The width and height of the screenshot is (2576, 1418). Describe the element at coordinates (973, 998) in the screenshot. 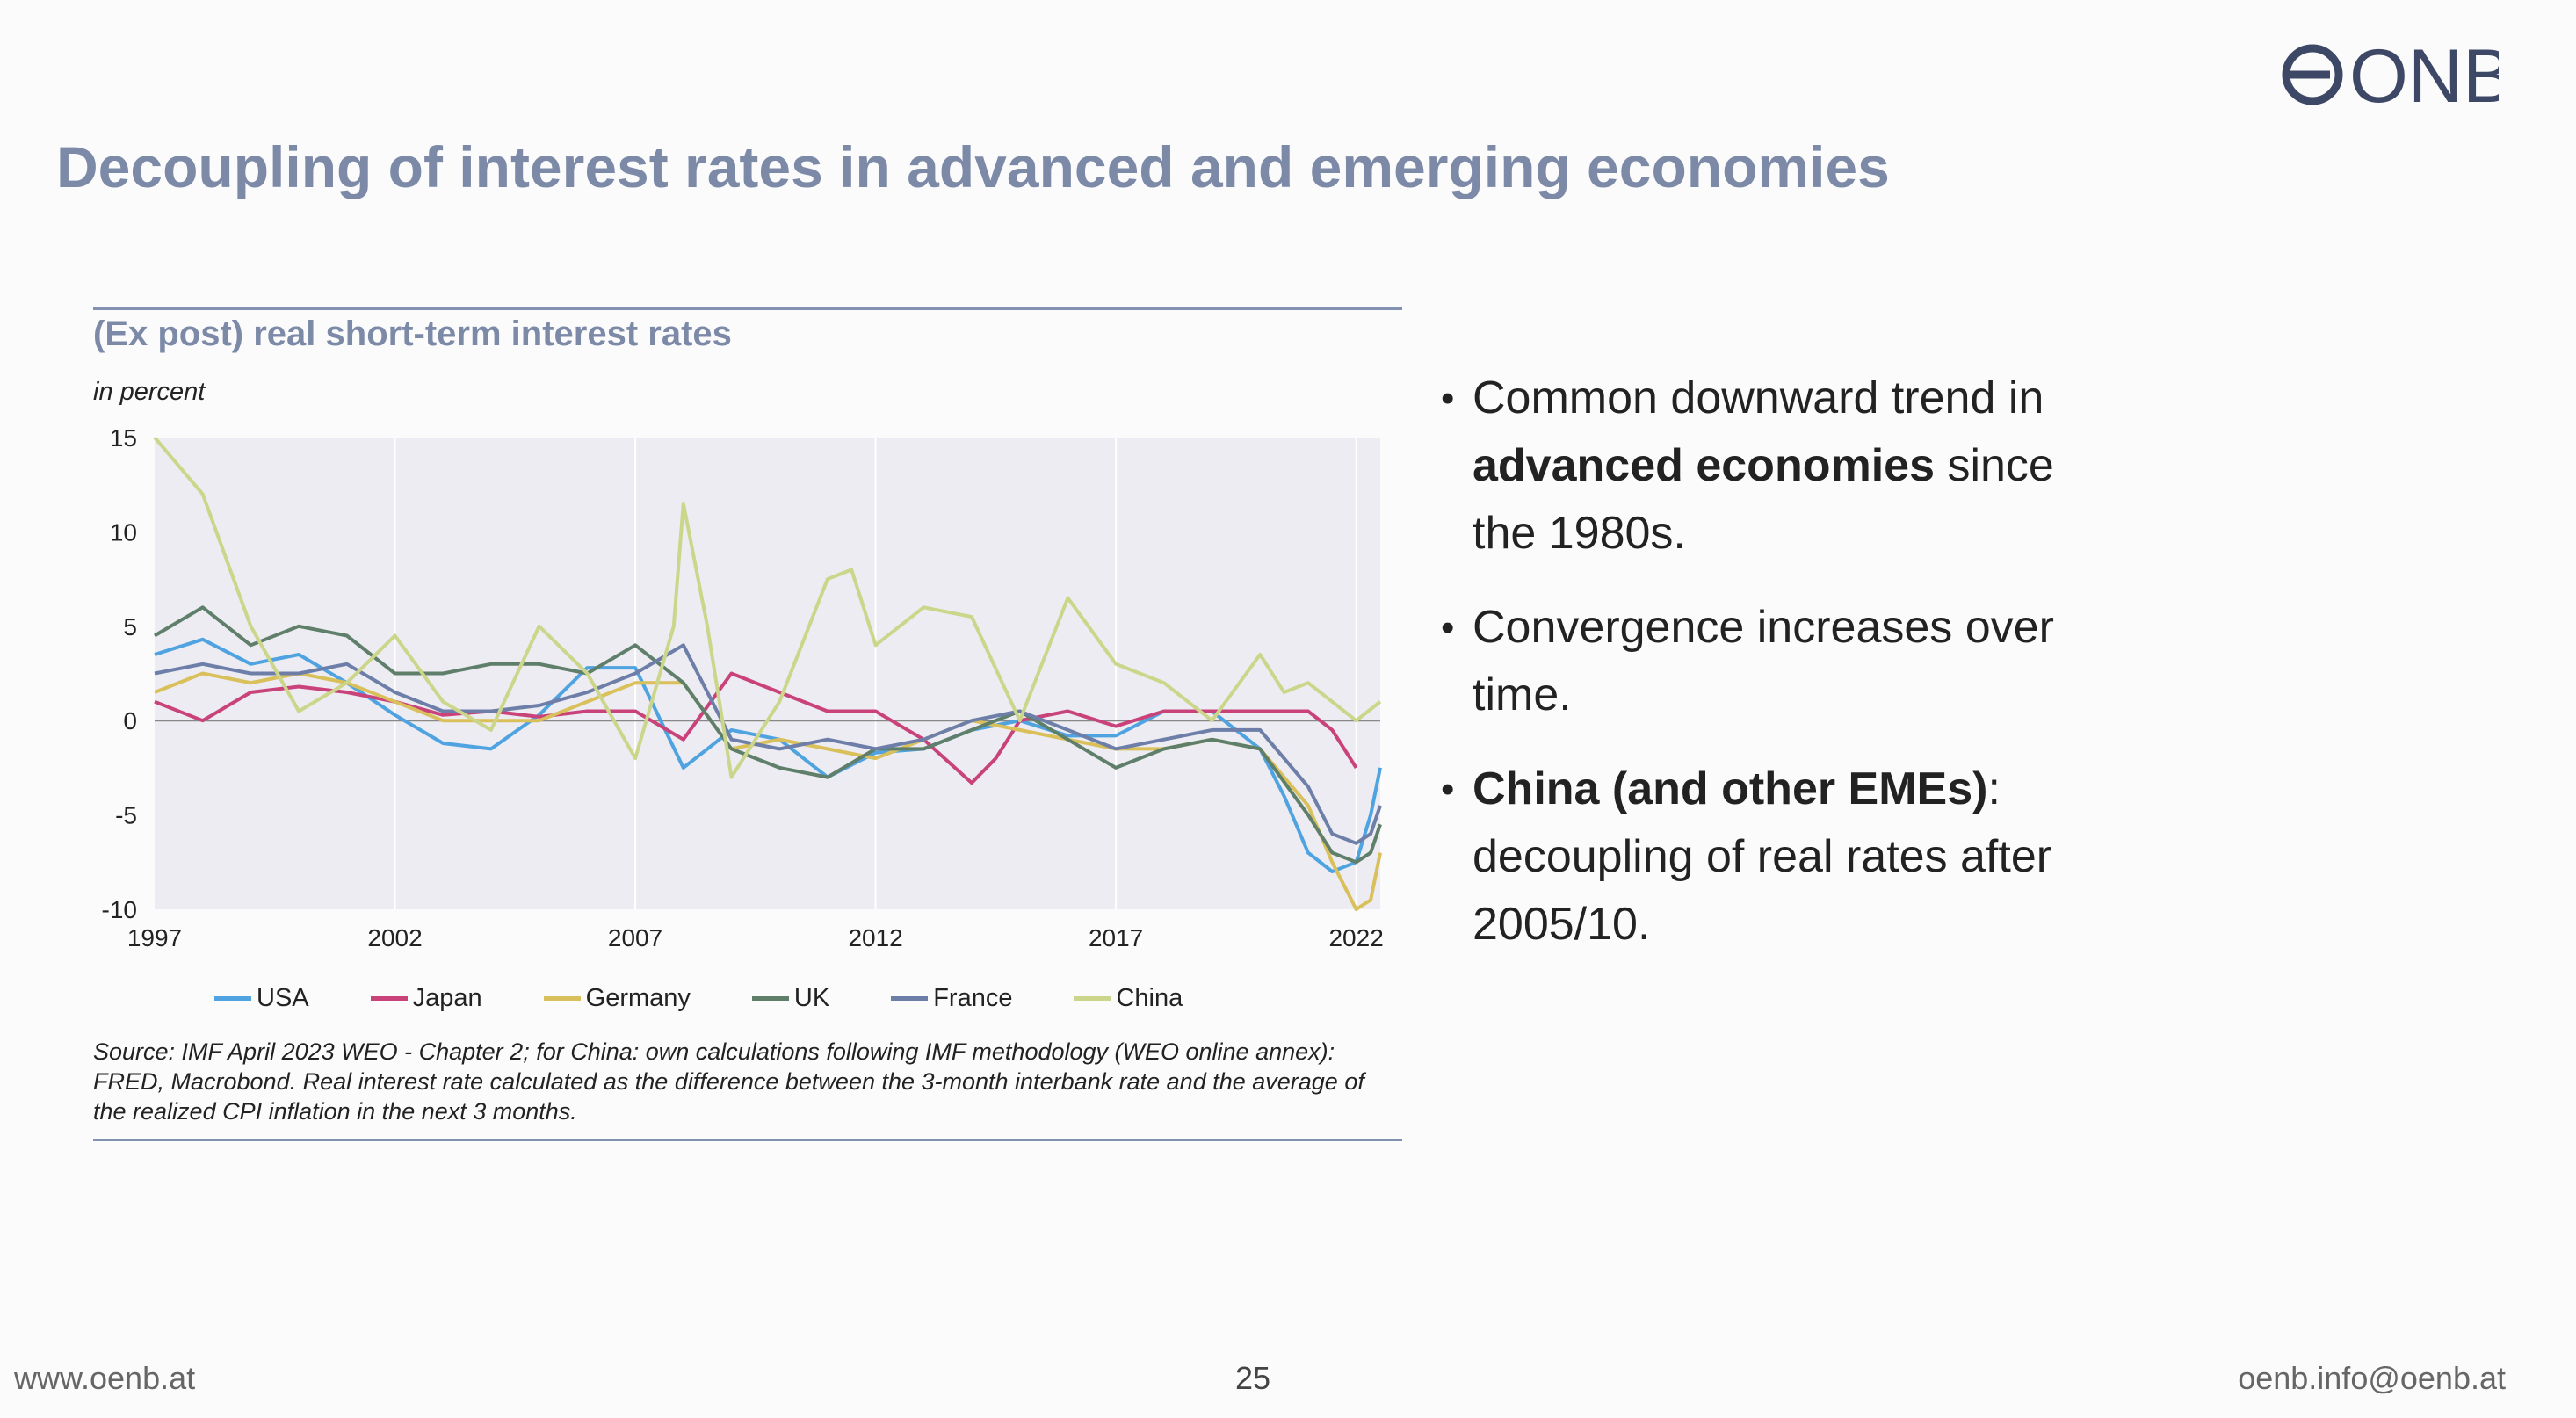

I see `legend-label: France` at that location.